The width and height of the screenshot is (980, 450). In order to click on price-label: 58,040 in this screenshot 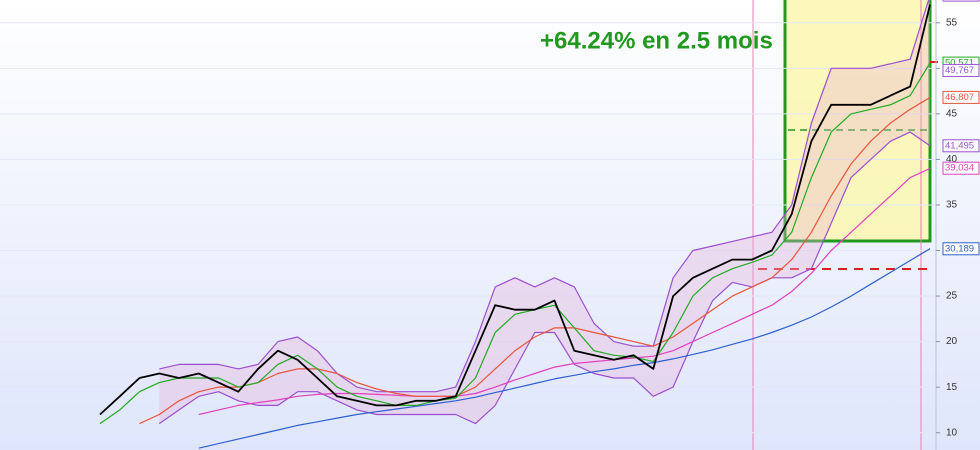, I will do `click(959, 0)`.